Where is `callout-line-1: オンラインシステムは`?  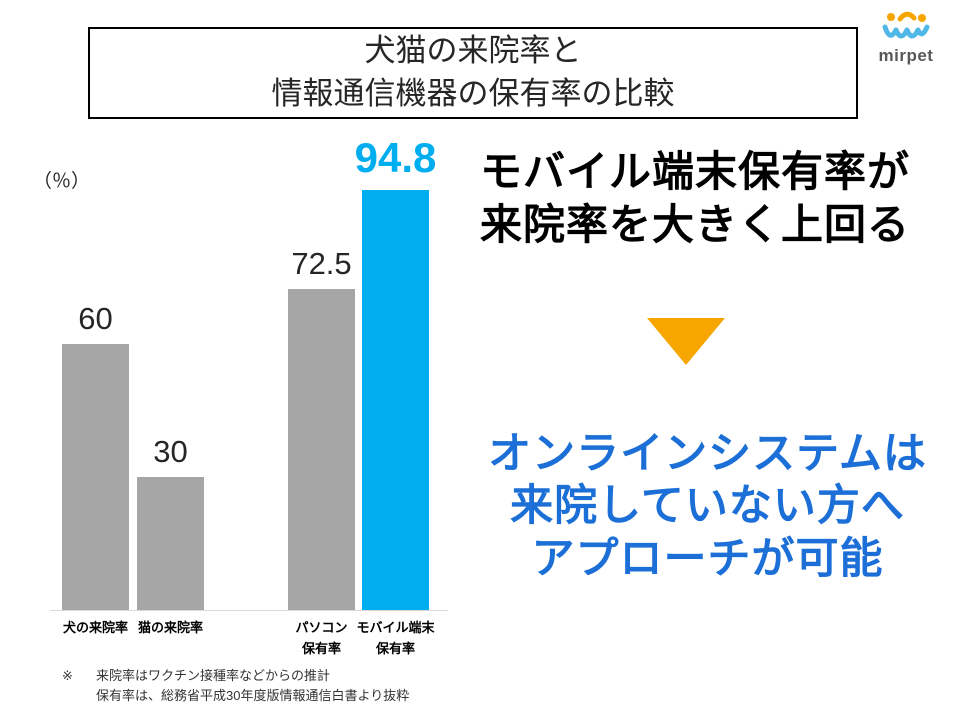
callout-line-1: オンラインシステムは is located at coordinates (707, 454).